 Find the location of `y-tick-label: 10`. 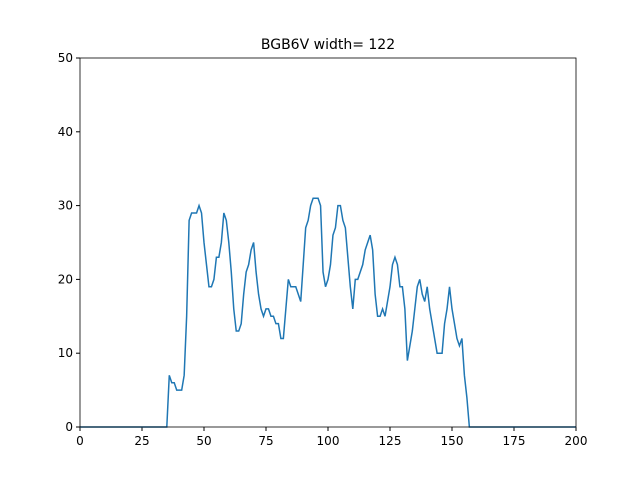

y-tick-label: 10 is located at coordinates (65, 353).